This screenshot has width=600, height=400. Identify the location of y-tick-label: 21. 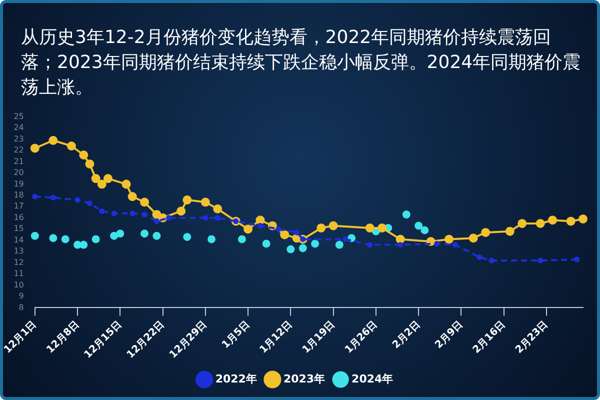
(19, 161).